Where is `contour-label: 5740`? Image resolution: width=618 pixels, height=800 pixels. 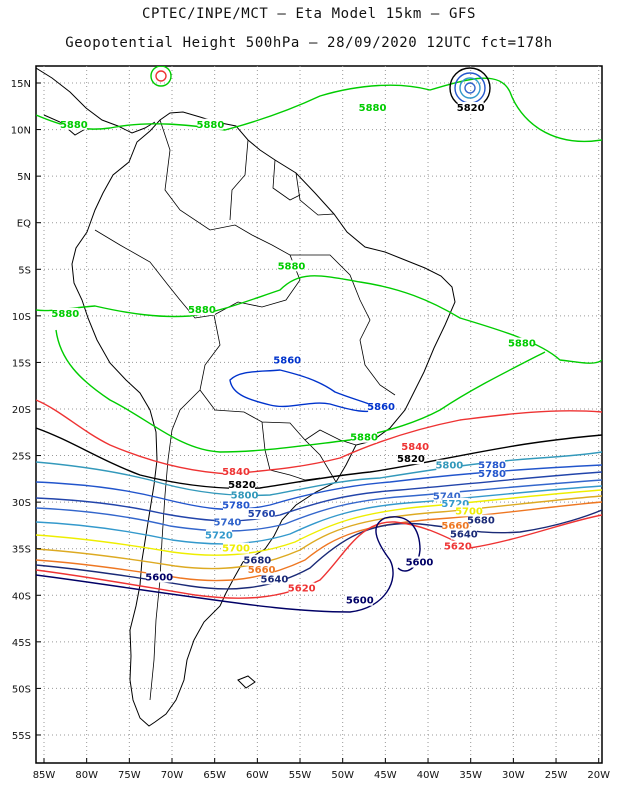 contour-label: 5740 is located at coordinates (447, 496).